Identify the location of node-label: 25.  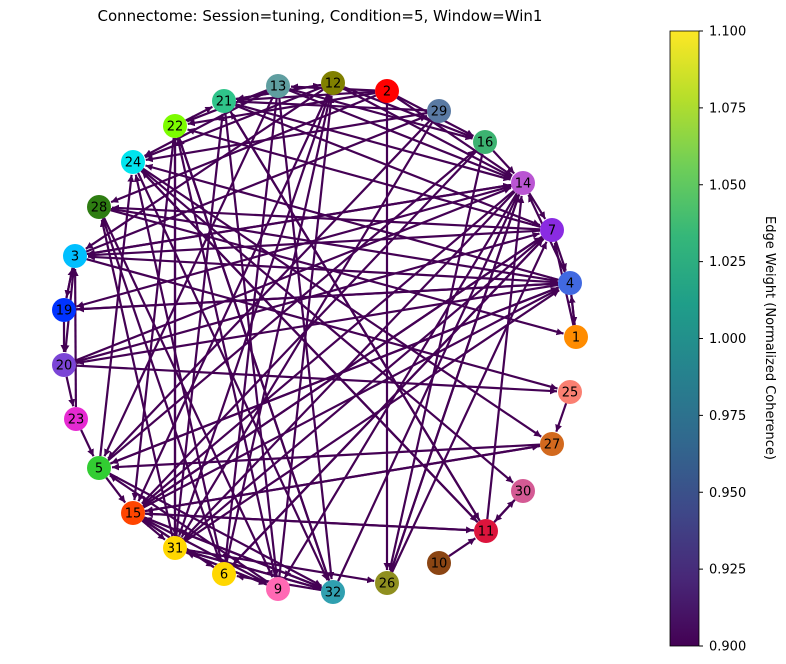
(570, 393).